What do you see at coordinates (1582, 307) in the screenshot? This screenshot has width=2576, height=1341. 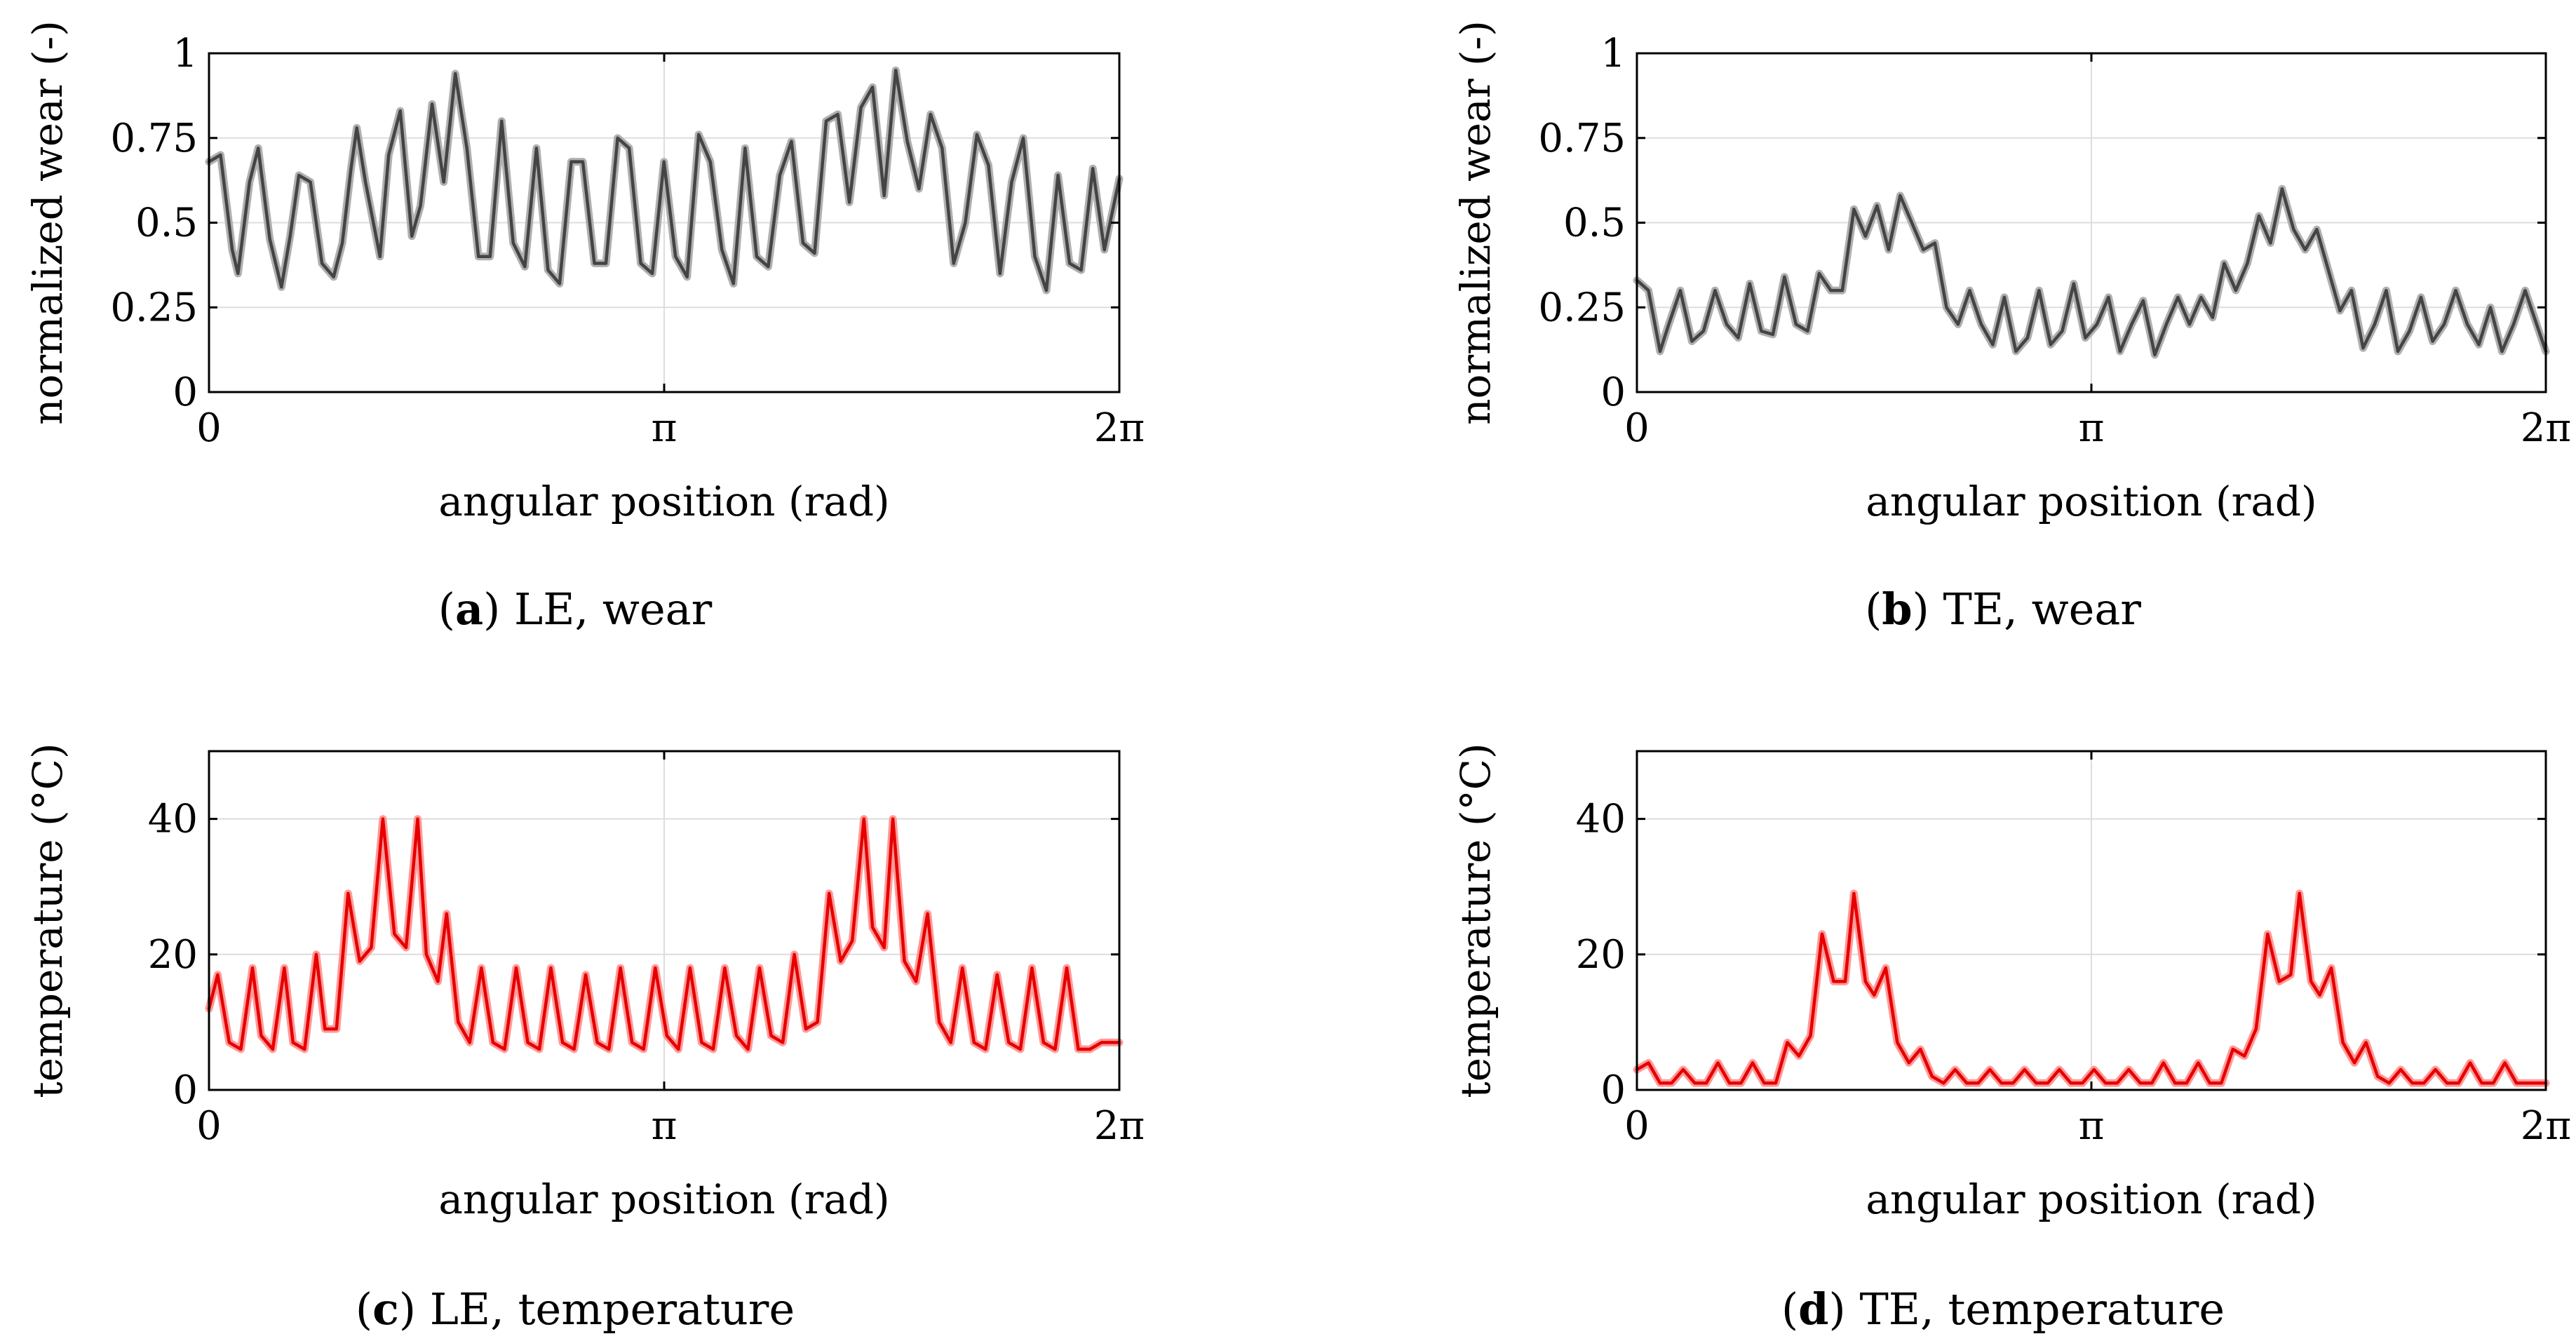 I see `y-tick-label-b-1: 0.25` at bounding box center [1582, 307].